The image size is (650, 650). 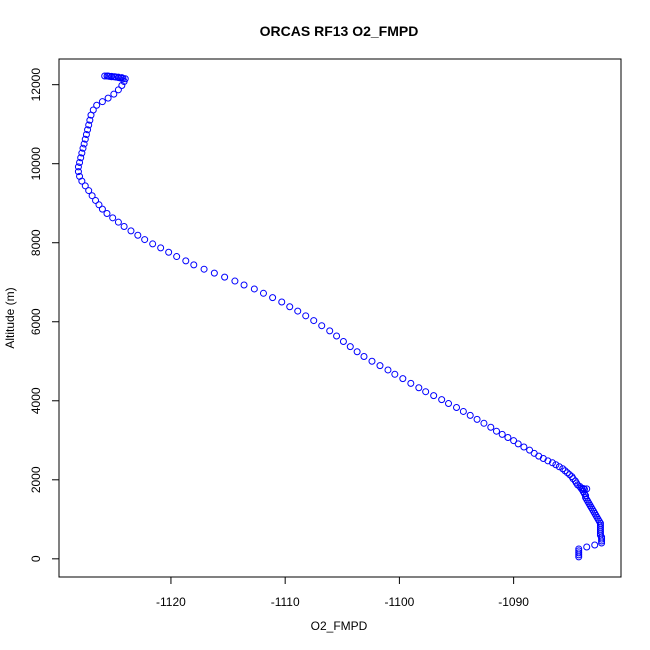 I want to click on y-tick-label: 2000, so click(x=36, y=479).